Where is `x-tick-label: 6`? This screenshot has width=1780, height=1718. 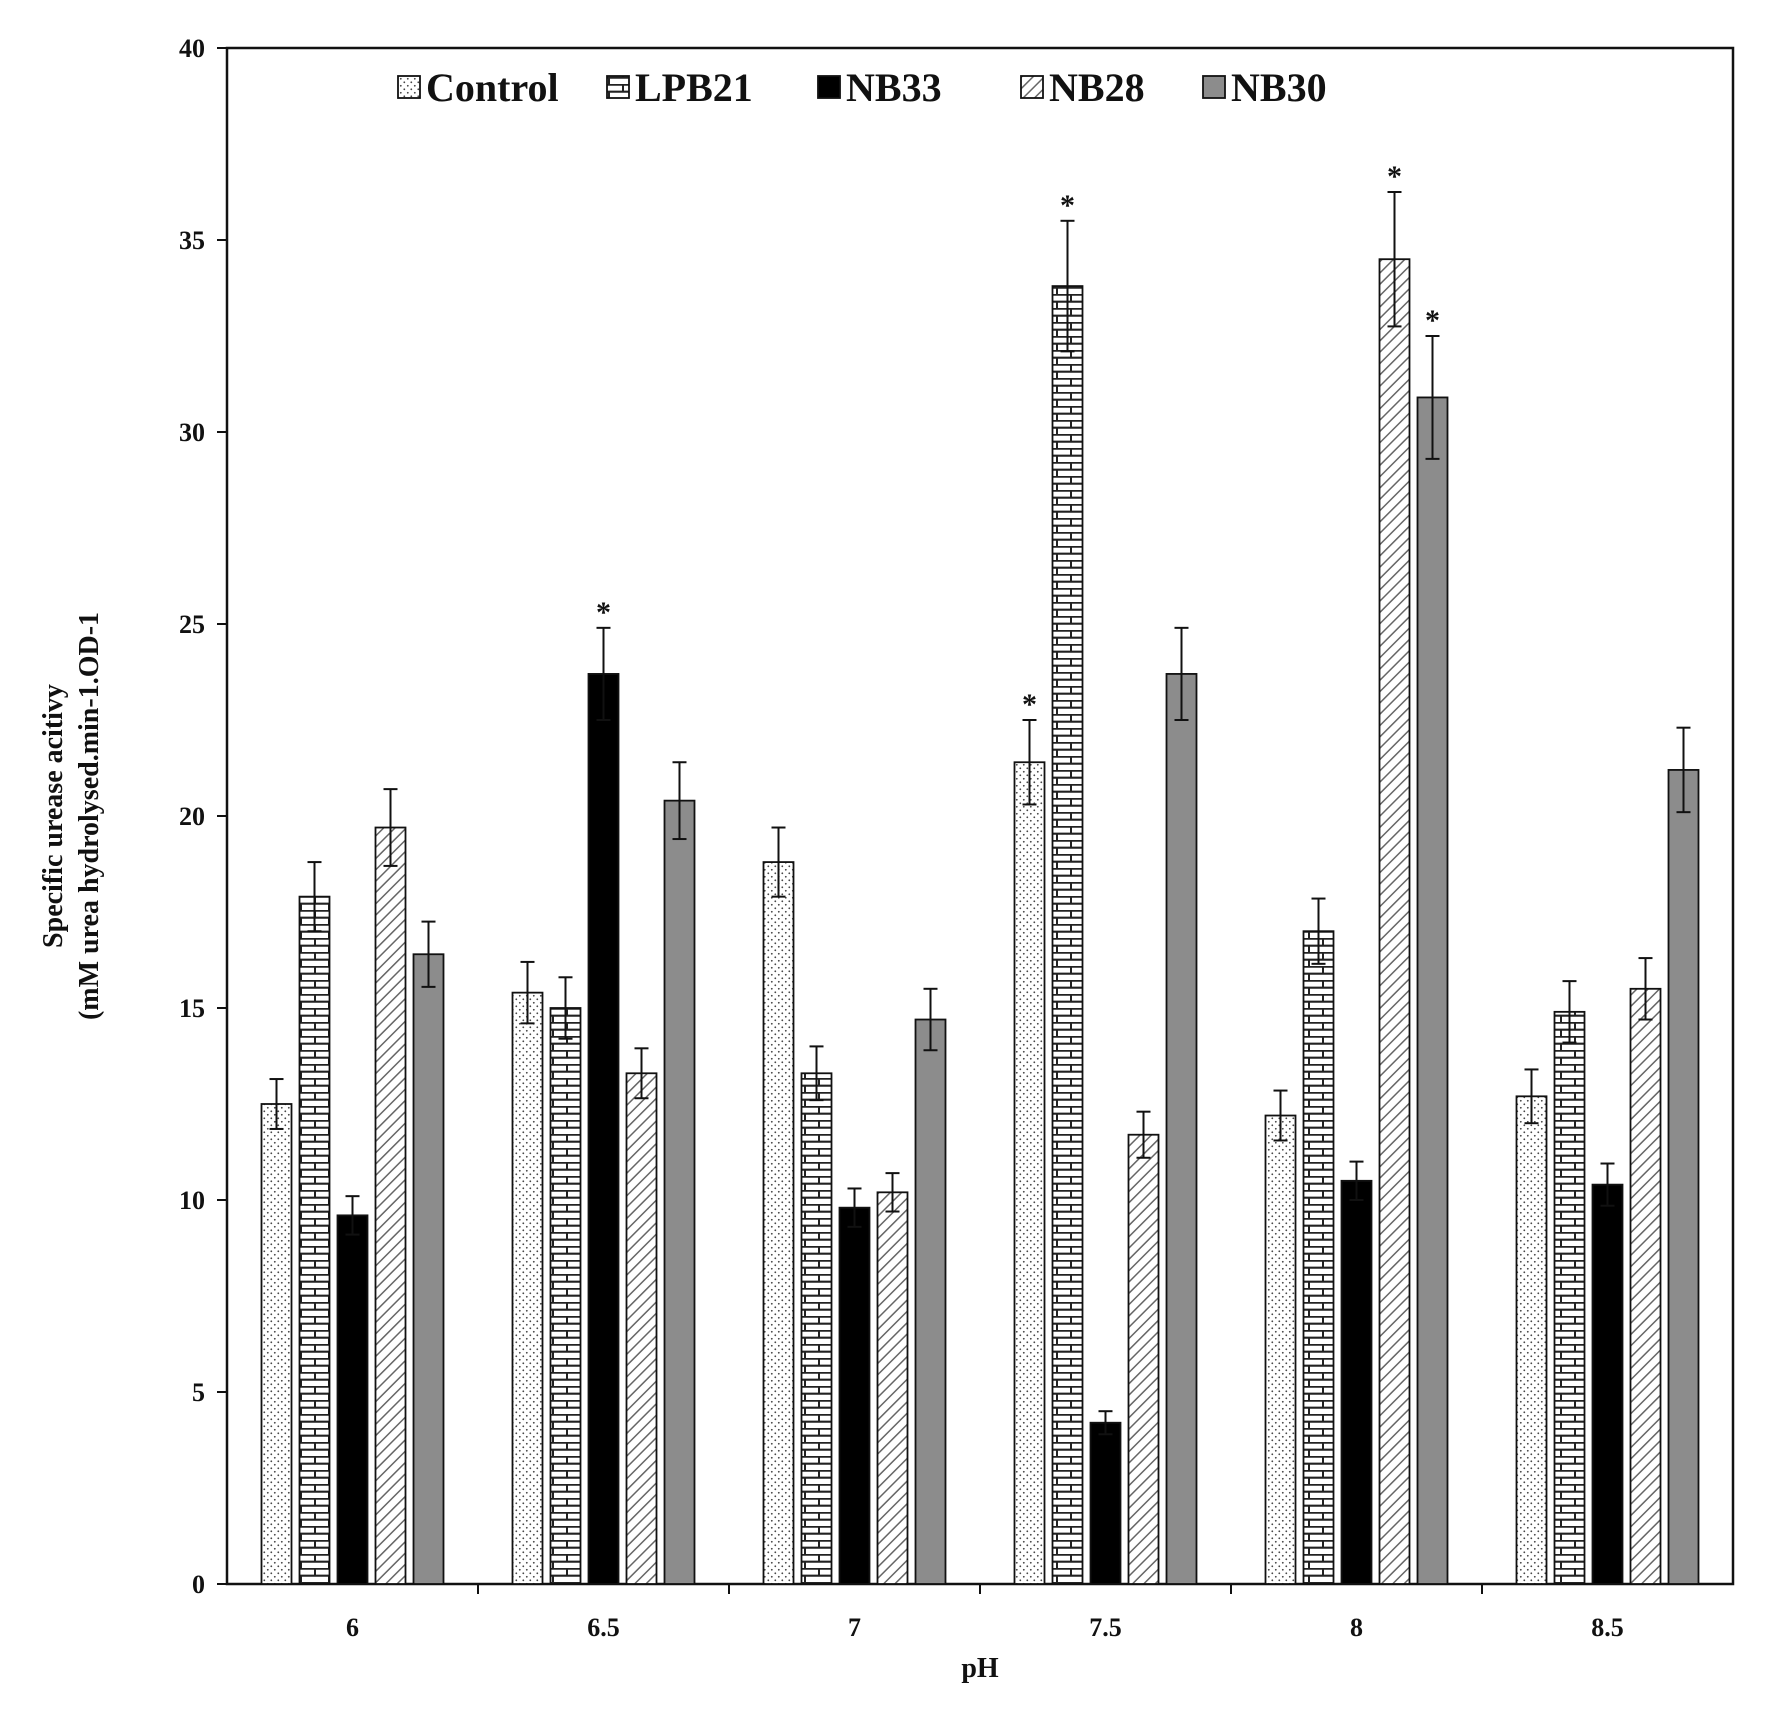 x-tick-label: 6 is located at coordinates (352, 1627).